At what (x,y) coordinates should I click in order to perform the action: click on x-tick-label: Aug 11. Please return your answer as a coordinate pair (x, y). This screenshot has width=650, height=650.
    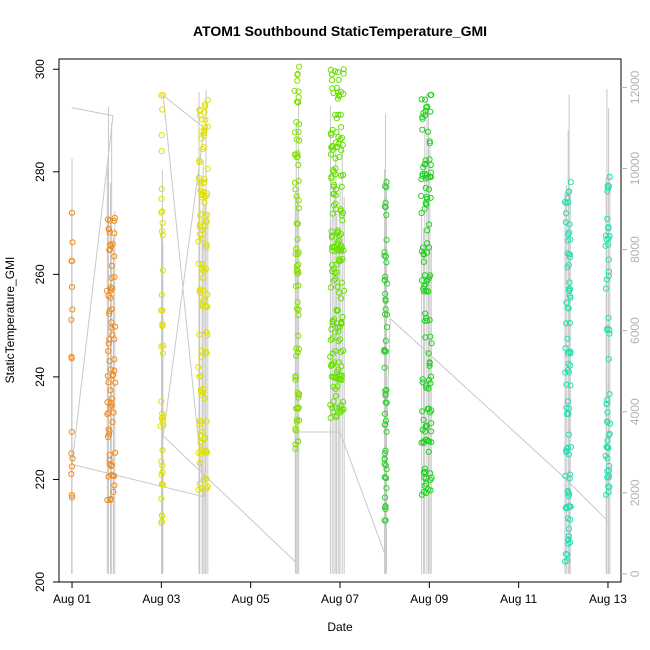
    Looking at the image, I should click on (518, 599).